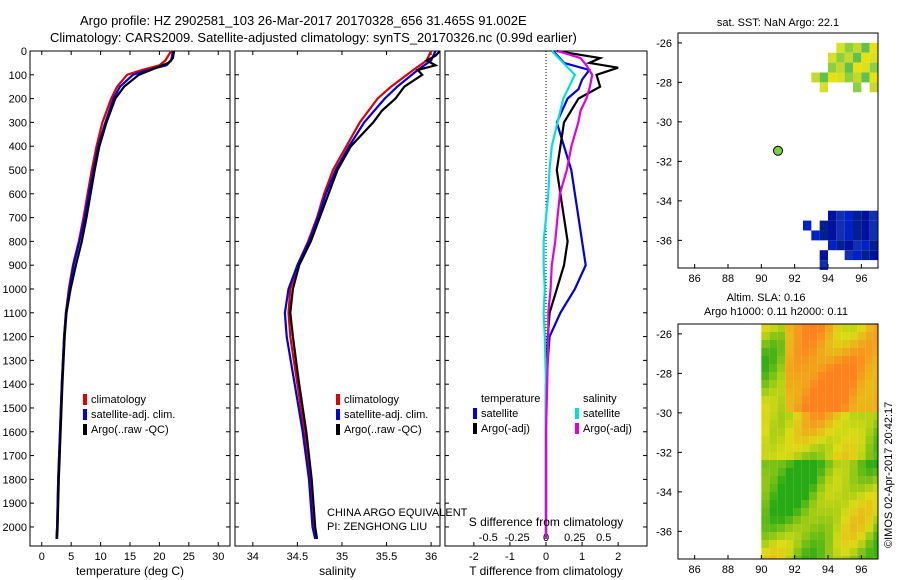 The width and height of the screenshot is (900, 580). I want to click on difference-legend-title-temperature: temperature, so click(510, 399).